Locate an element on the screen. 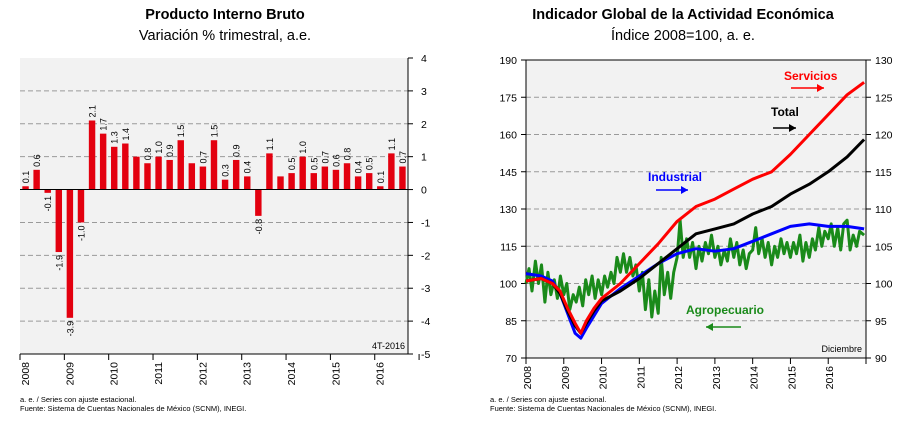  y-right-tick-label: 105 is located at coordinates (884, 247).